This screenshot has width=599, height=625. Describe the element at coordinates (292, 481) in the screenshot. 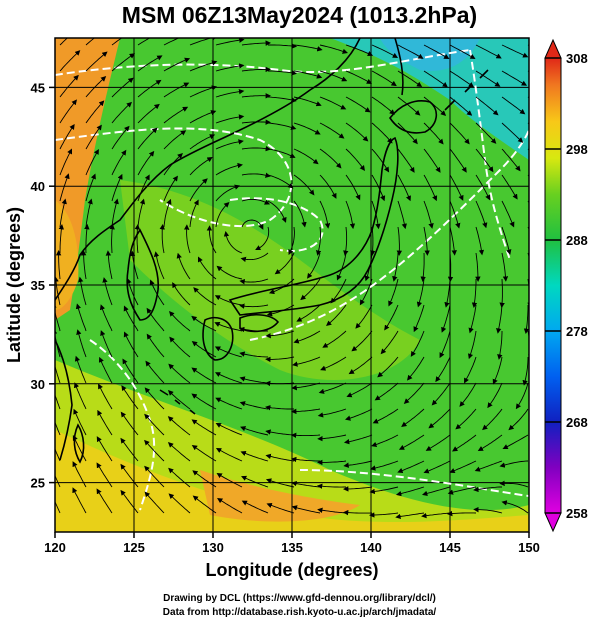

I see `hot-region-south` at that location.